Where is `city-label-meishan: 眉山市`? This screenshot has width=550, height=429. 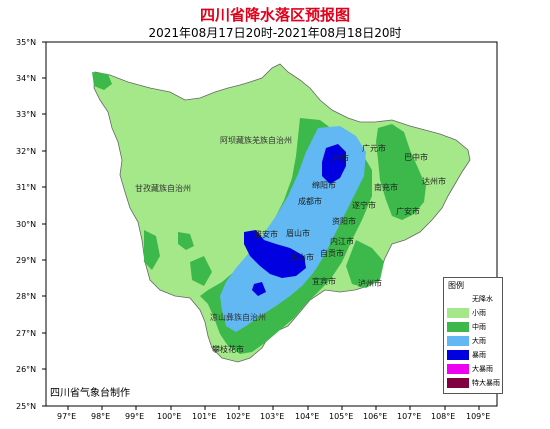
city-label-meishan: 眉山市 is located at coordinates (298, 233).